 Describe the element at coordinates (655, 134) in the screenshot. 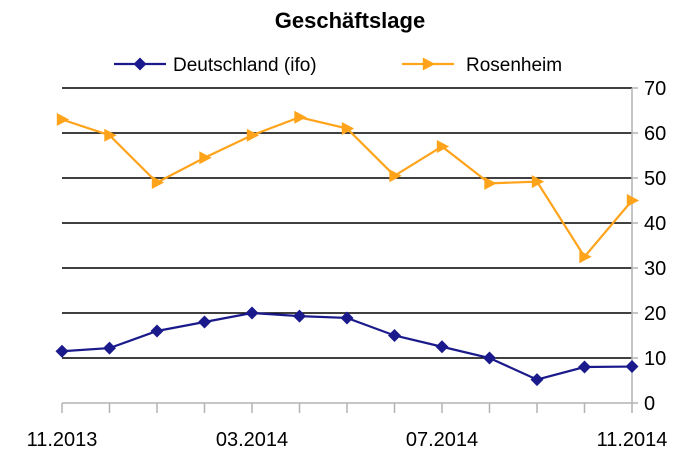

I see `y-tick-label: 60` at that location.